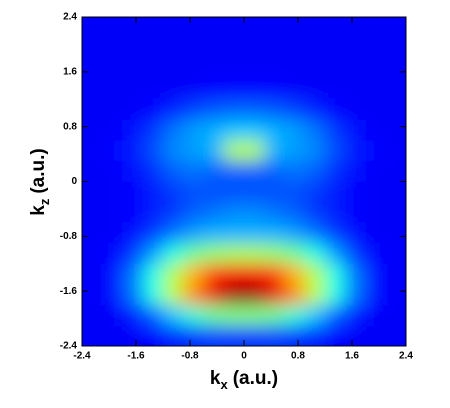 The image size is (450, 408). Describe the element at coordinates (38, 170) in the screenshot. I see `y-label-unit: (a.u.)` at that location.